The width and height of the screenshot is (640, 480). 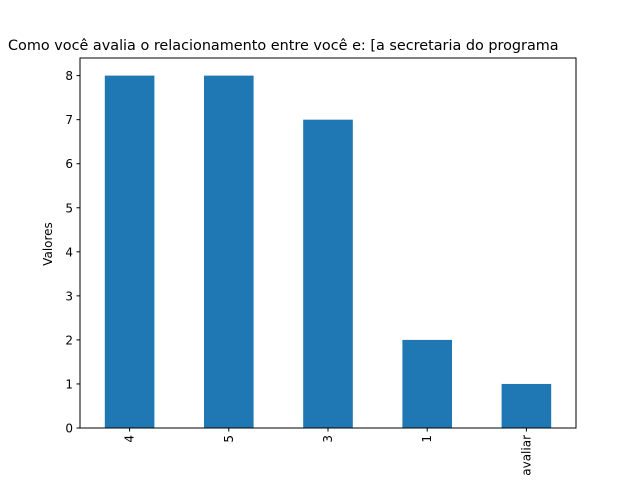 What do you see at coordinates (69, 429) in the screenshot?
I see `y-tick-label: 0` at bounding box center [69, 429].